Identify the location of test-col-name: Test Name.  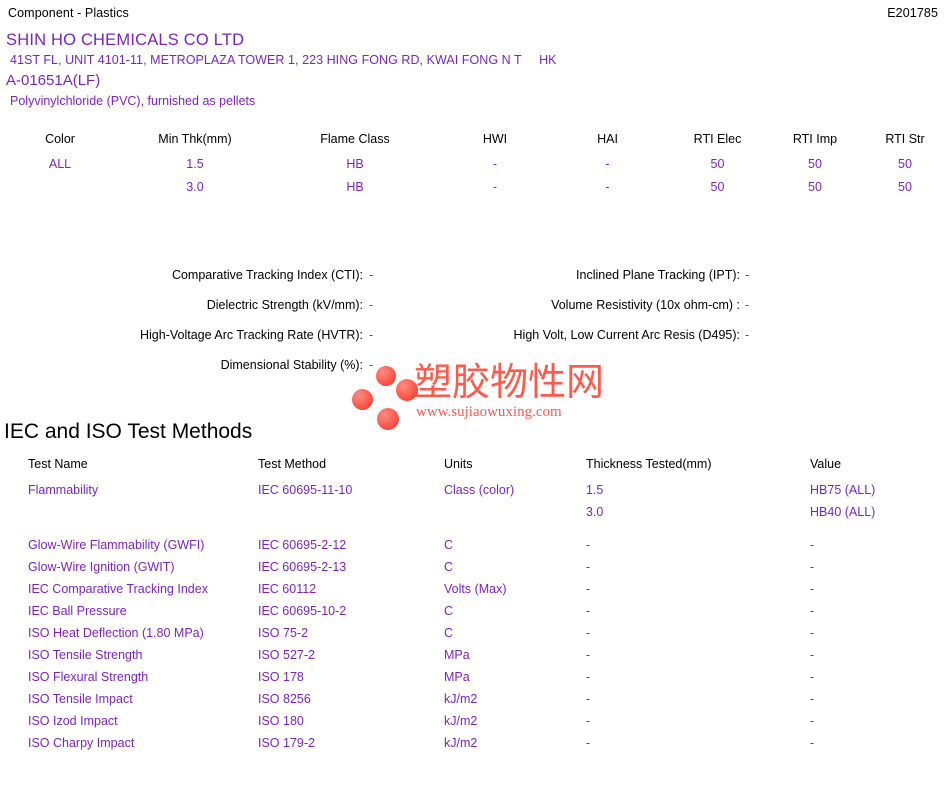
(58, 464).